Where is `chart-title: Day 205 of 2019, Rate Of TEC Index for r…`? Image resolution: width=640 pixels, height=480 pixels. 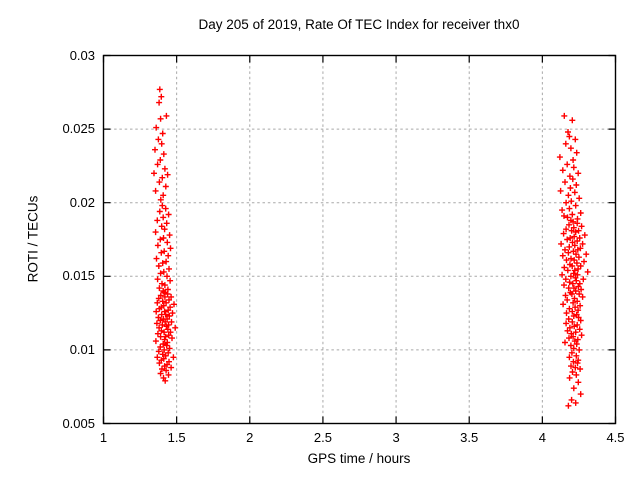 chart-title: Day 205 of 2019, Rate Of TEC Index for r… is located at coordinates (359, 24).